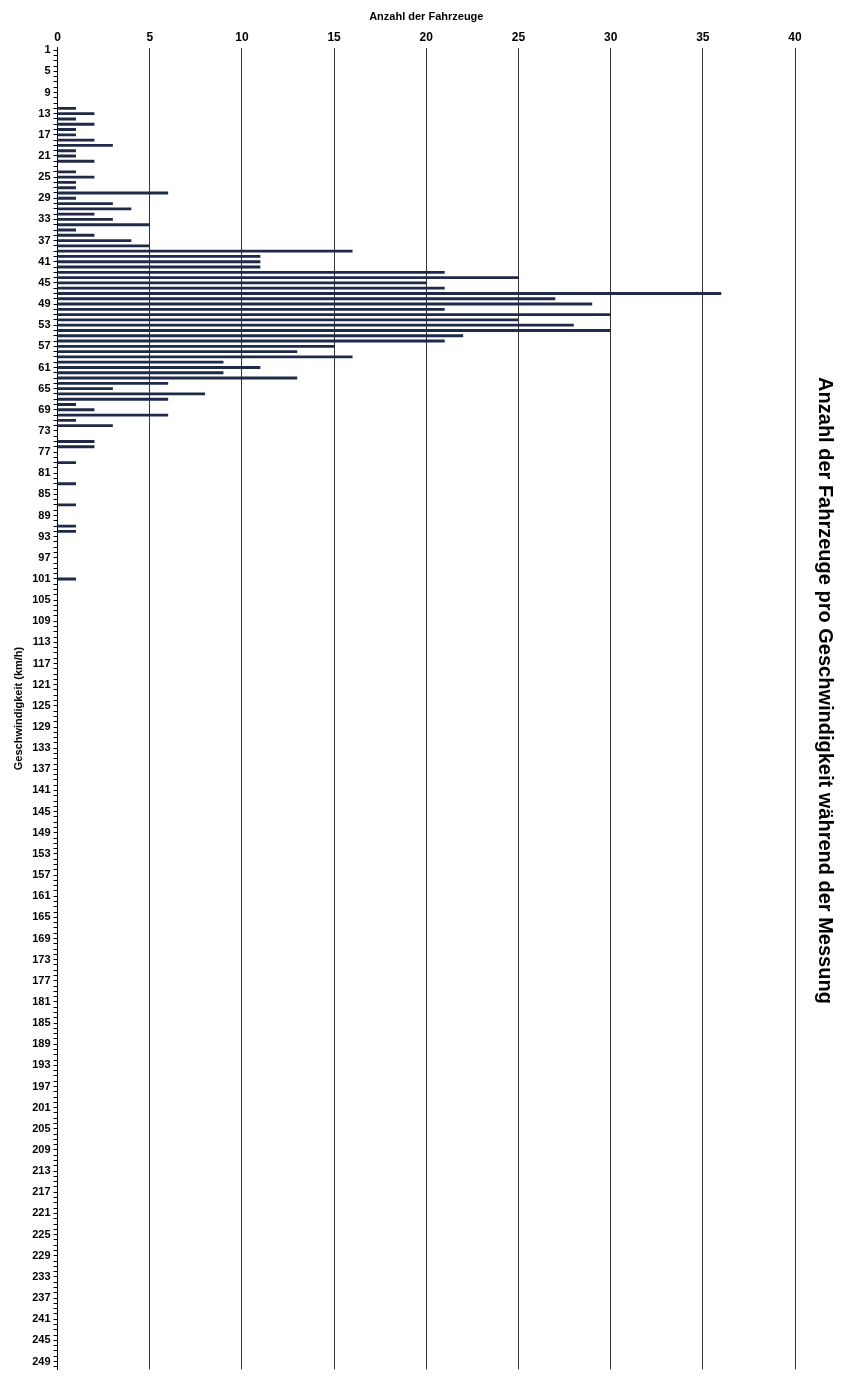 The width and height of the screenshot is (865, 1379). Describe the element at coordinates (242, 36) in the screenshot. I see `x-tick-label: 10` at that location.